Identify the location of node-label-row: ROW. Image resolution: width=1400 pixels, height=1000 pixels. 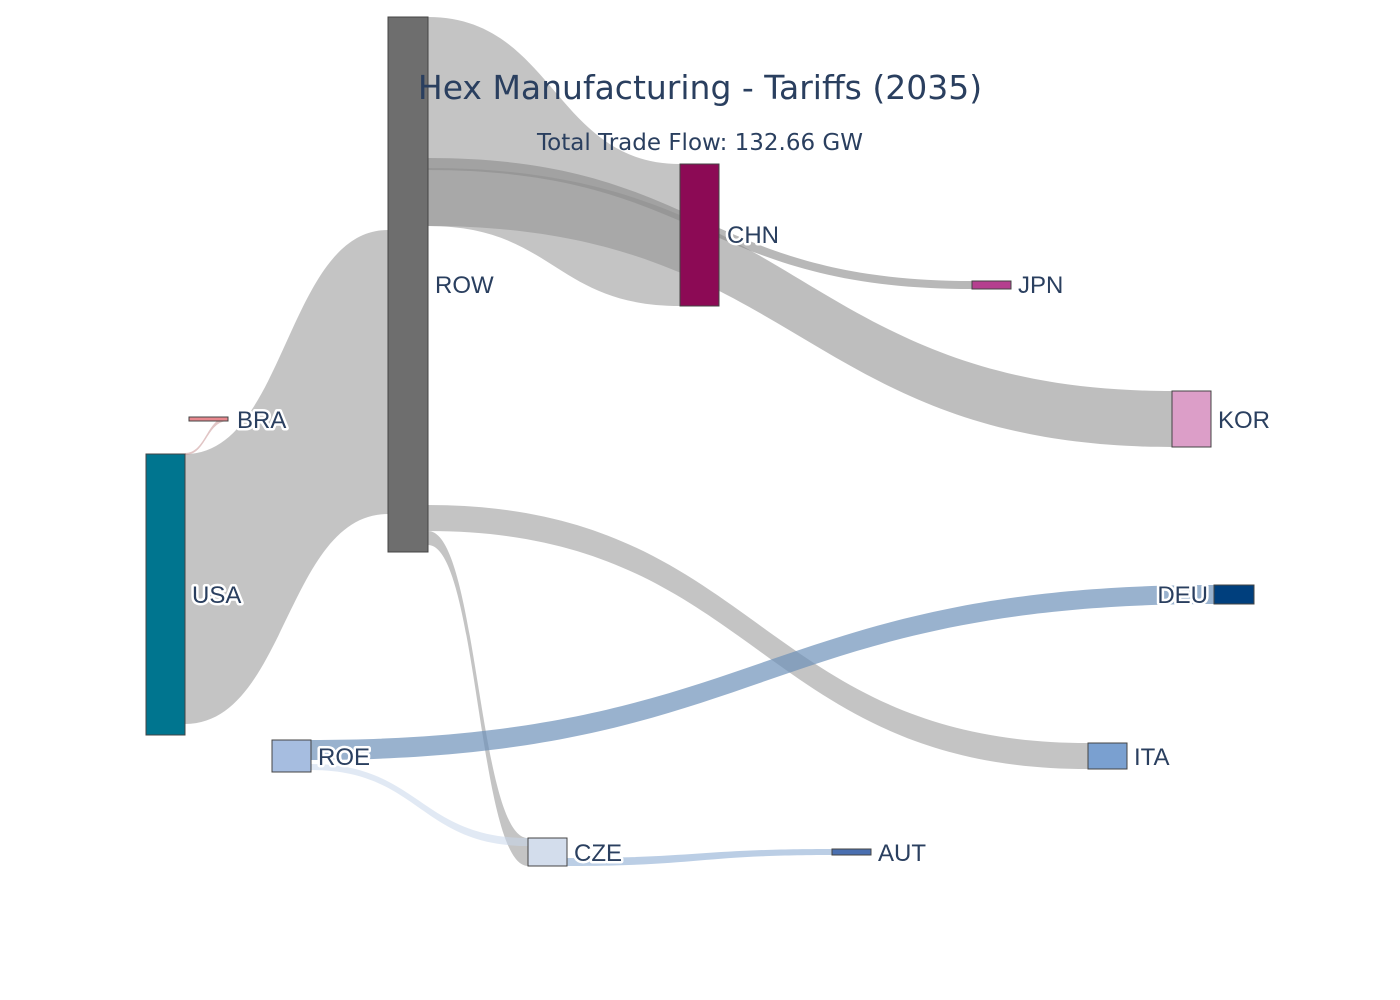
(464, 285).